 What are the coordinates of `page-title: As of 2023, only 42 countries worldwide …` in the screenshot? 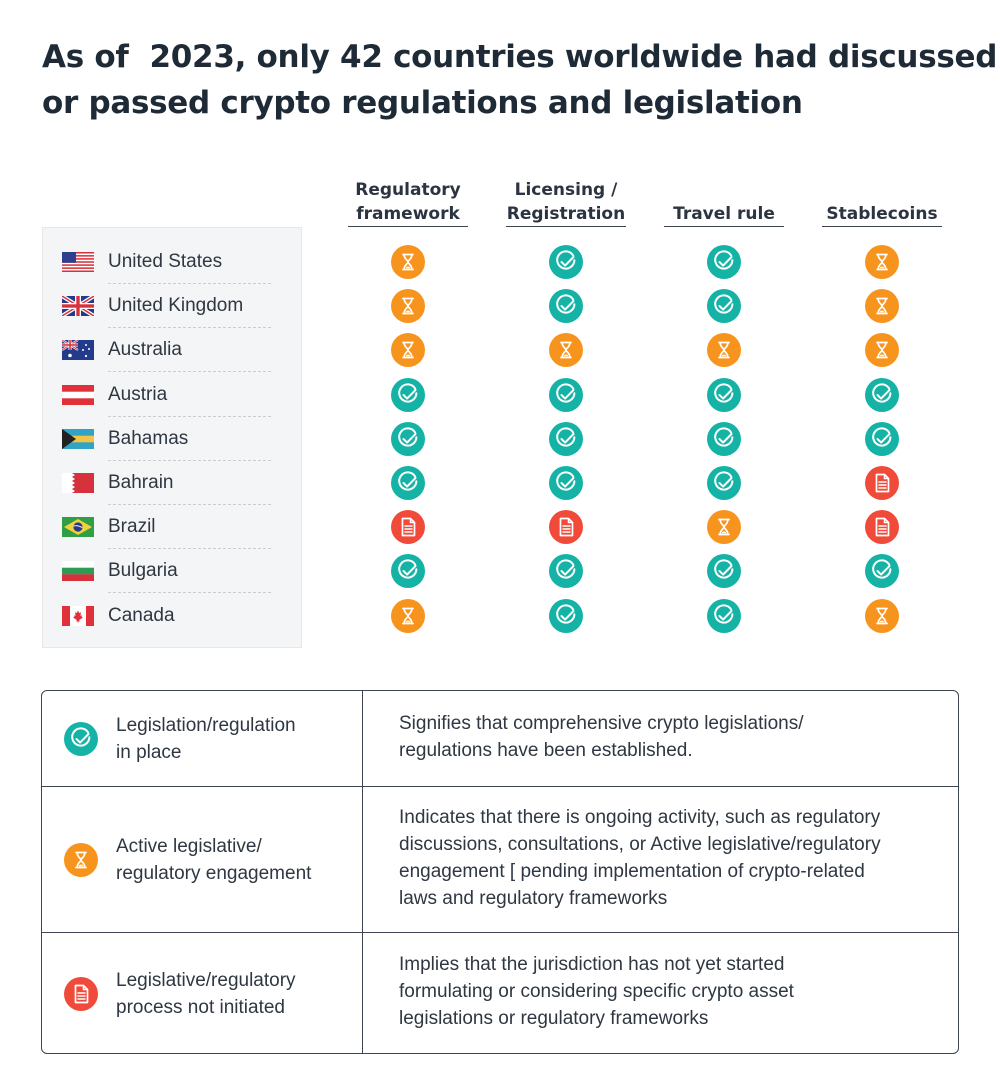 It's located at (520, 80).